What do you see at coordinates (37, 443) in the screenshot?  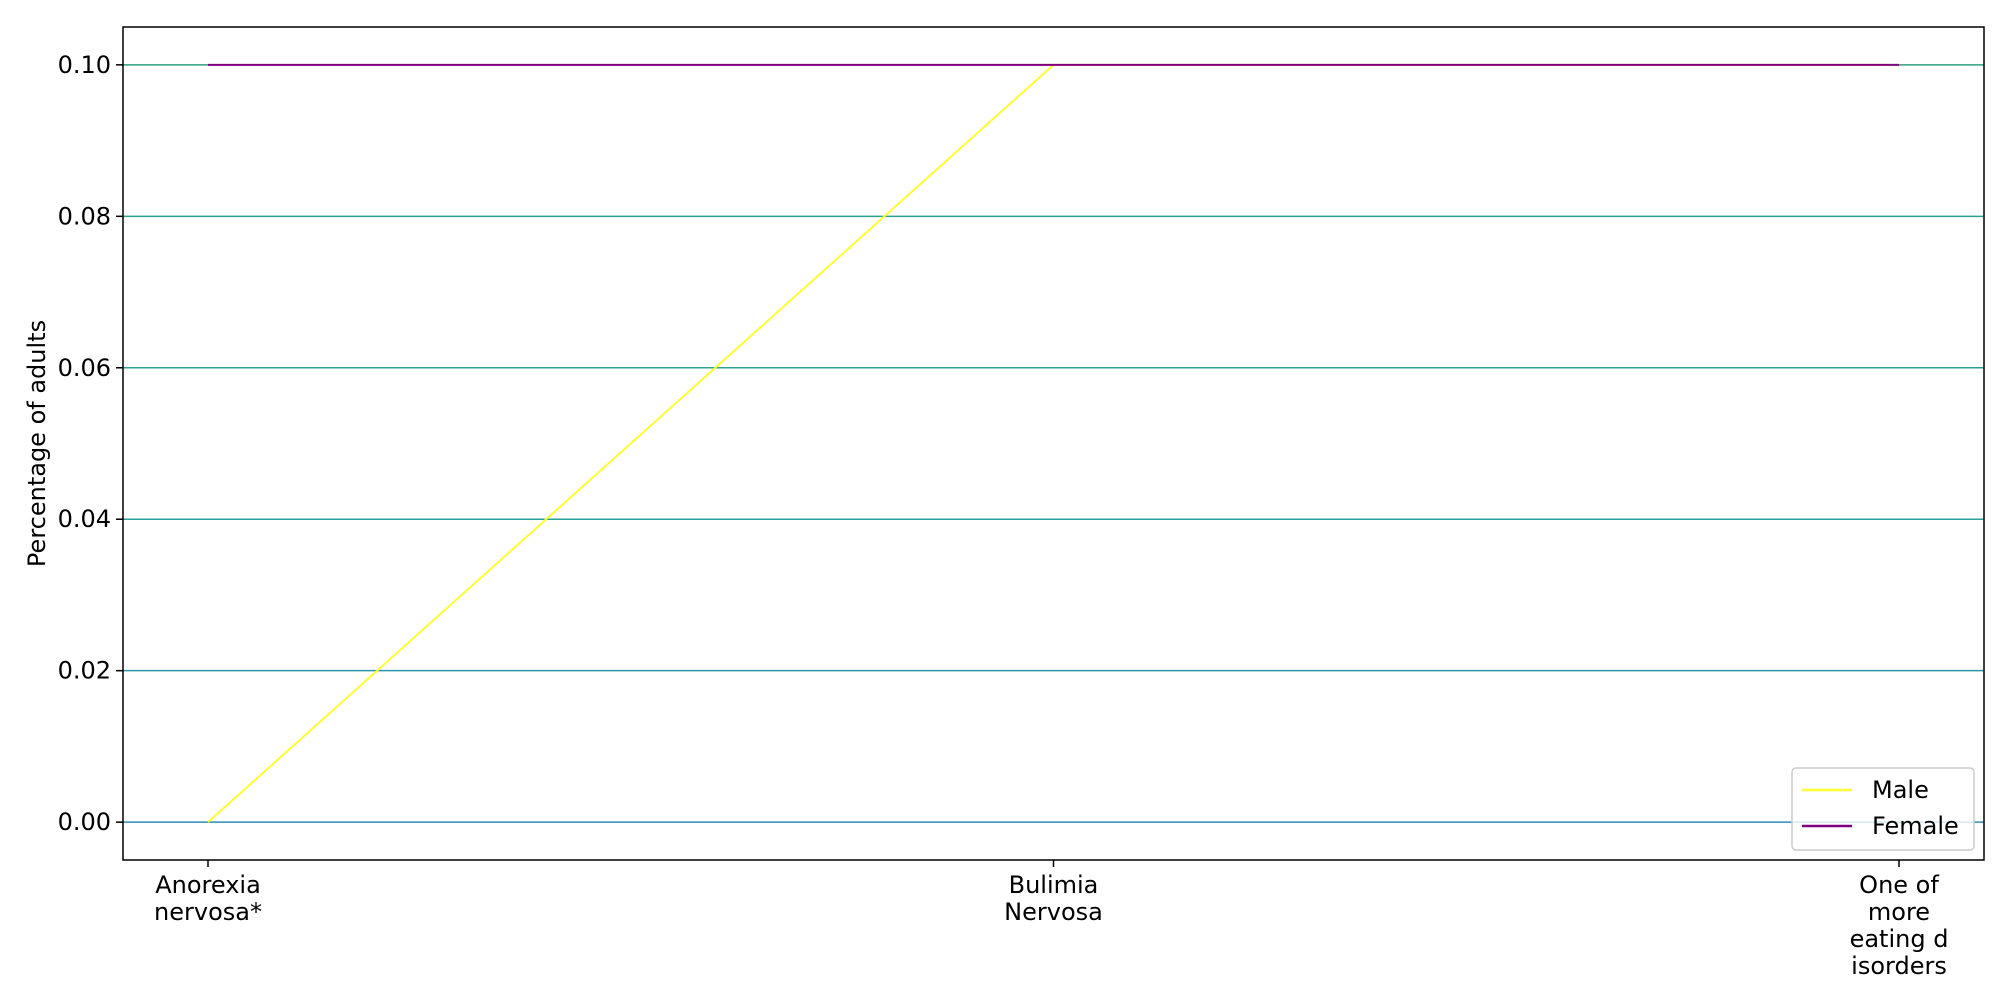 I see `y-axis-label: Percentage of adults` at bounding box center [37, 443].